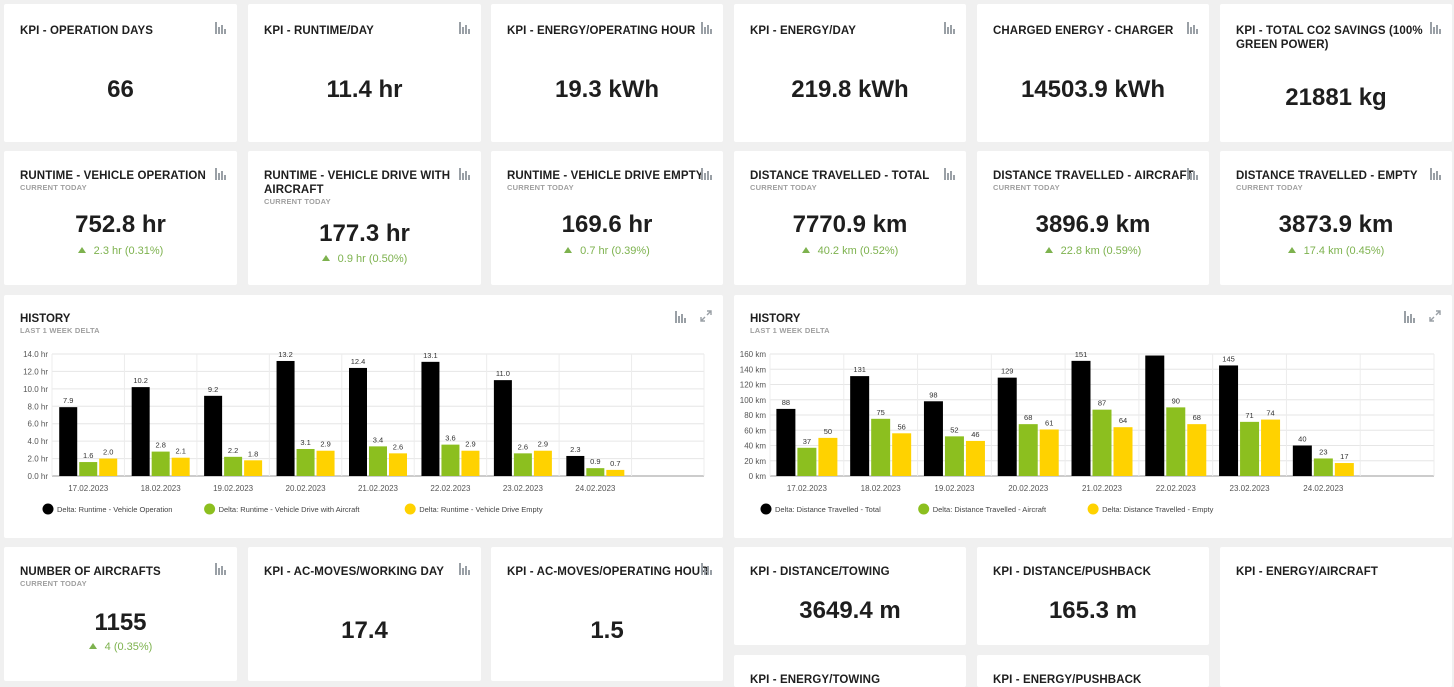 This screenshot has width=1454, height=687. I want to click on card-delta: 22.8 km (0.59%), so click(1093, 251).